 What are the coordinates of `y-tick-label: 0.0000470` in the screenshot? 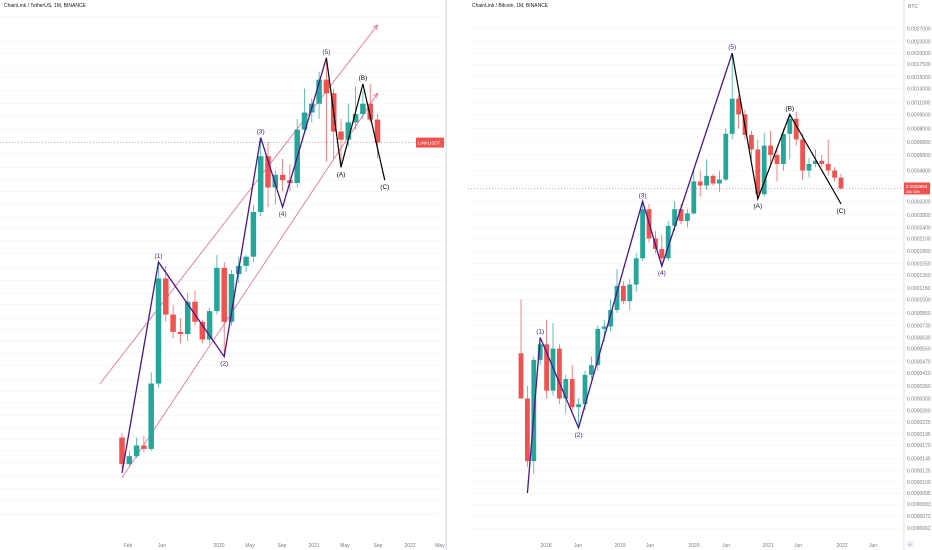 It's located at (919, 363).